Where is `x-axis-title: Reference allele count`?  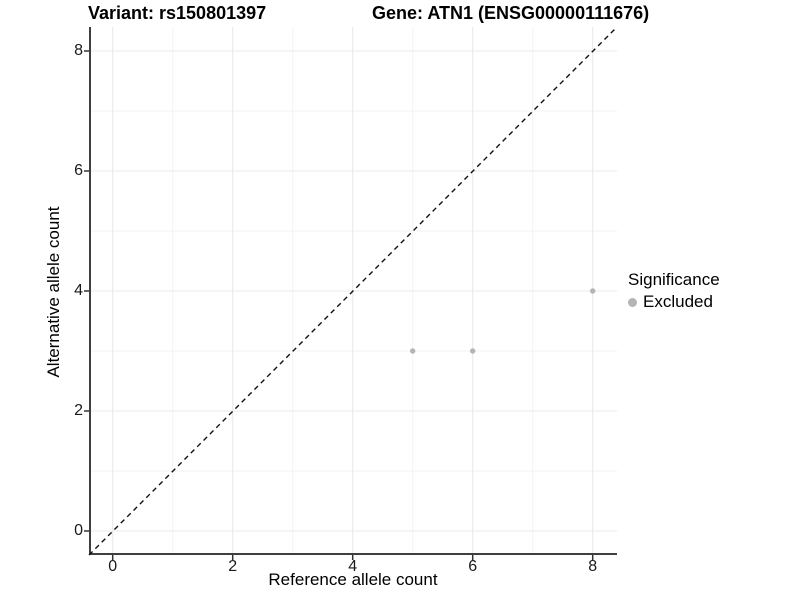
x-axis-title: Reference allele count is located at coordinates (353, 579).